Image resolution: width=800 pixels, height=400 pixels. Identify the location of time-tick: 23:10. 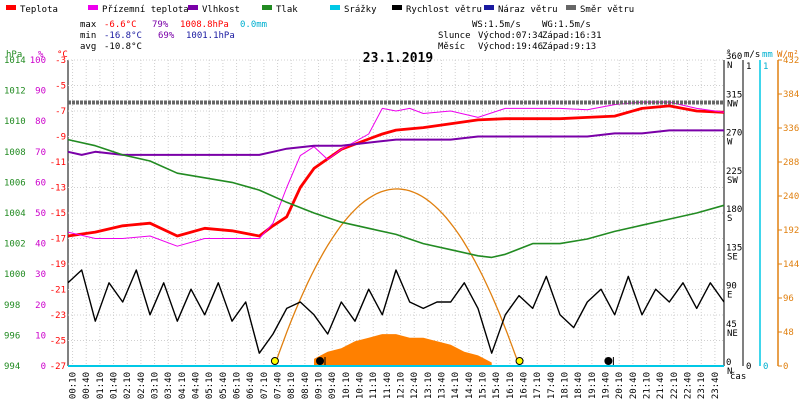
(702, 385).